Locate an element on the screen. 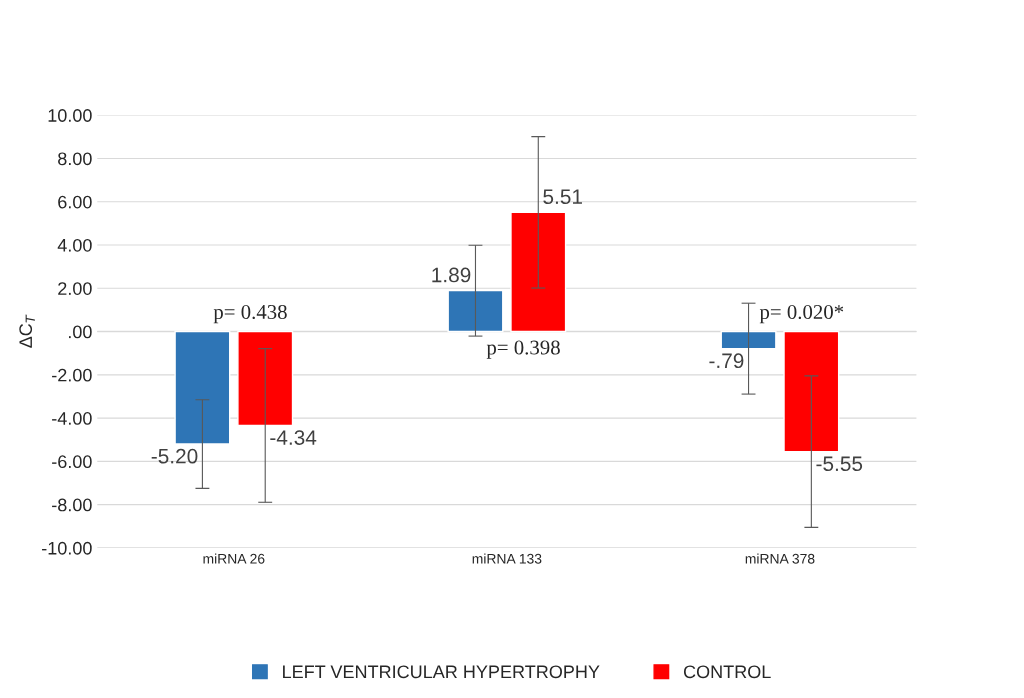 The width and height of the screenshot is (1024, 698). y-tick-label: 8.00 is located at coordinates (75, 159).